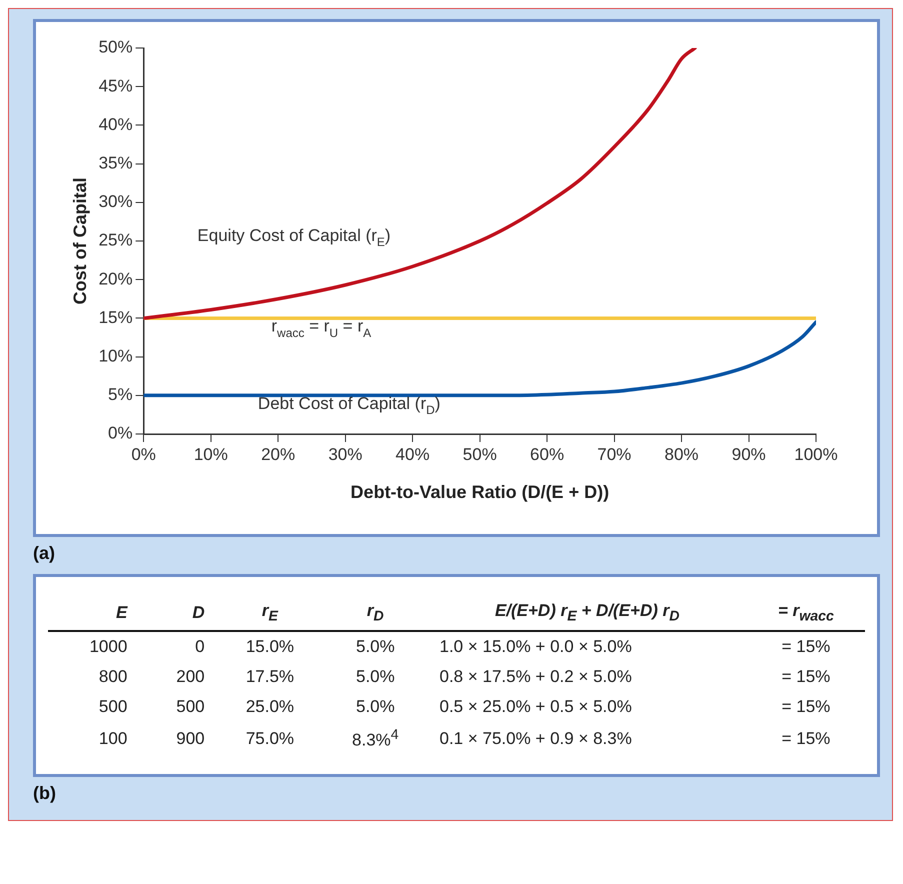 This screenshot has height=884, width=903. I want to click on text: (a), so click(44, 553).